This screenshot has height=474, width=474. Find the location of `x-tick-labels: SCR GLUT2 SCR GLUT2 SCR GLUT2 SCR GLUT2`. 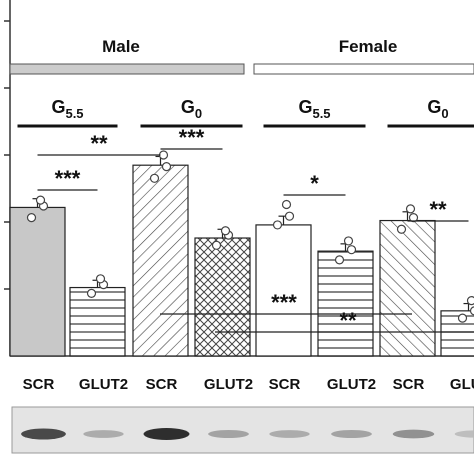

x-tick-labels: SCR GLUT2 SCR GLUT2 SCR GLUT2 SCR GLUT2 is located at coordinates (248, 384).